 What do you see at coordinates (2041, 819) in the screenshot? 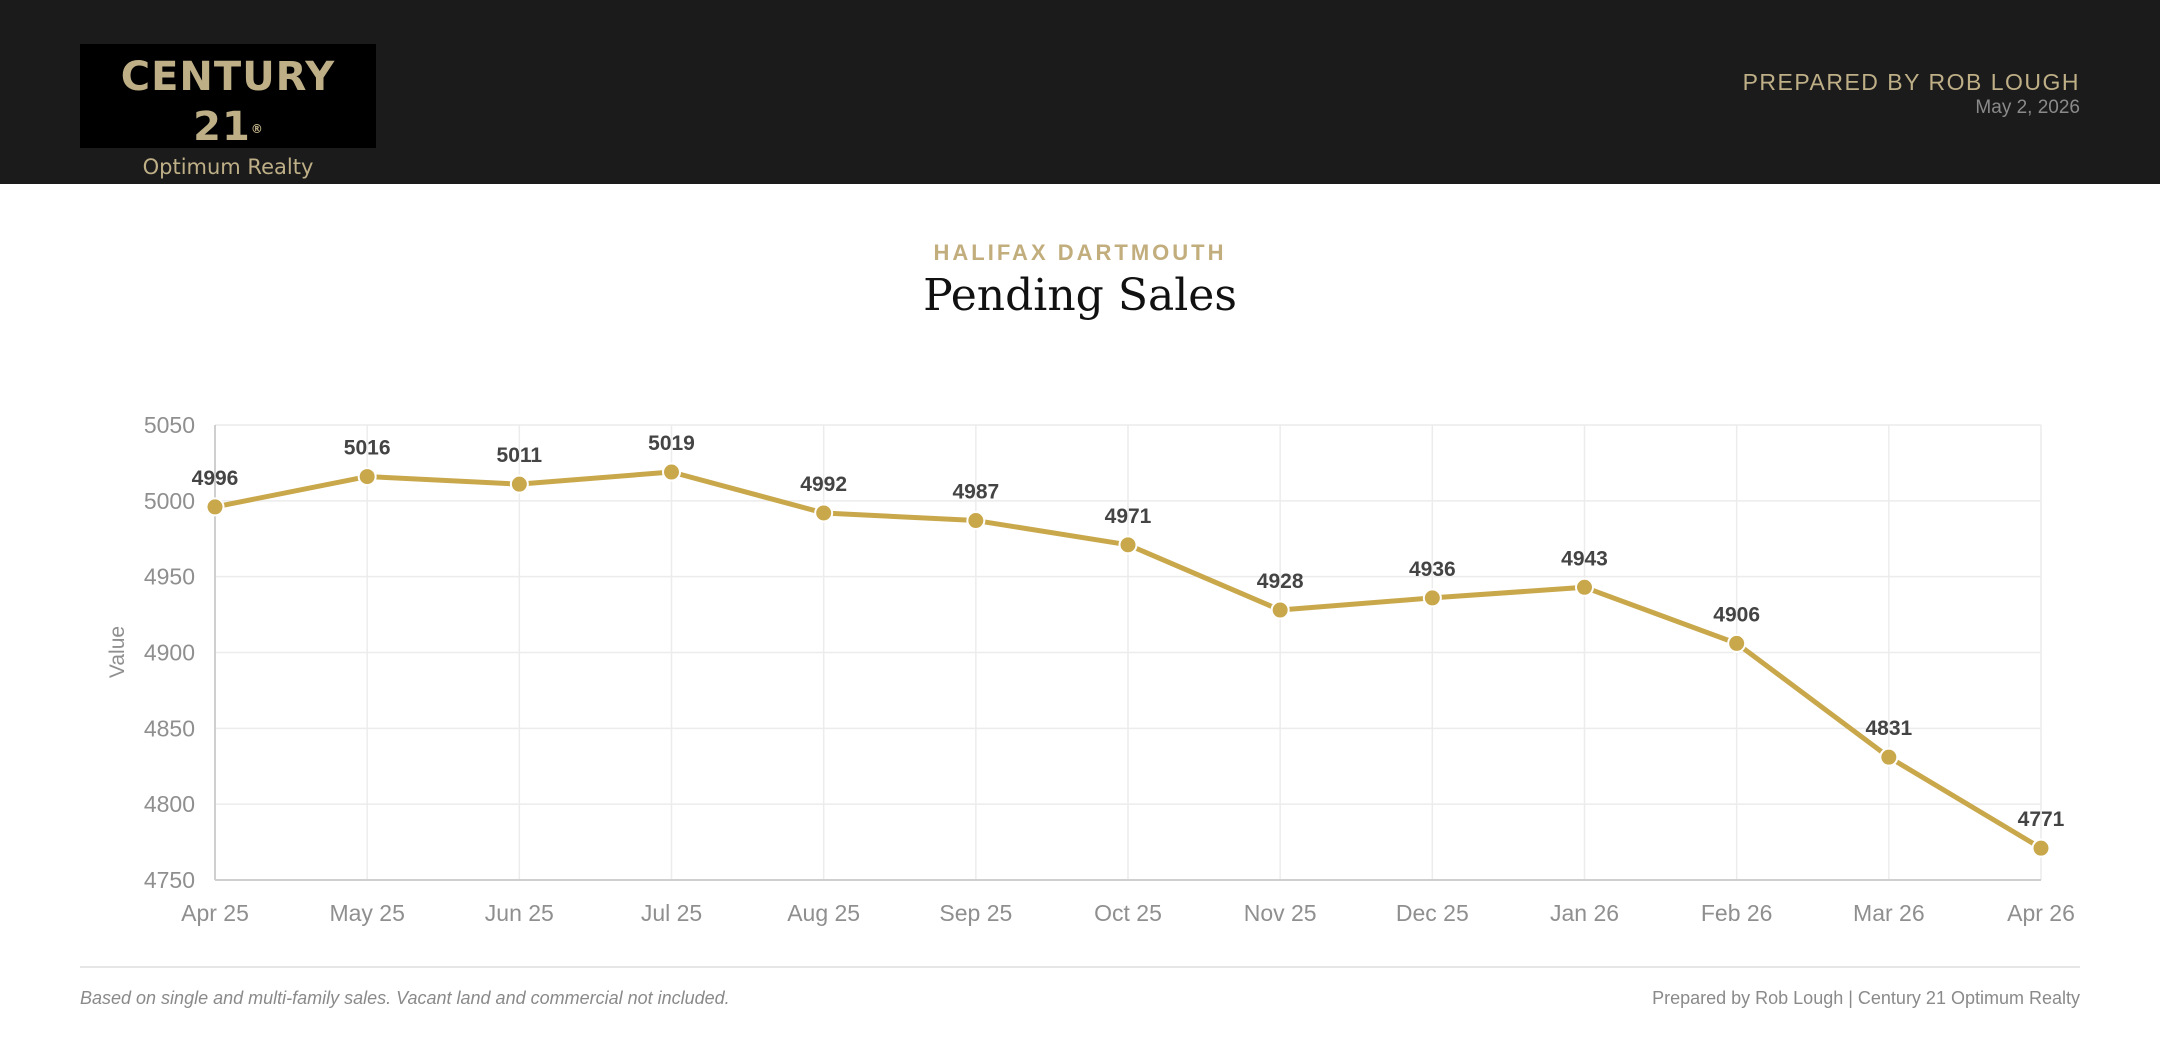
I see `data-label: 4771` at bounding box center [2041, 819].